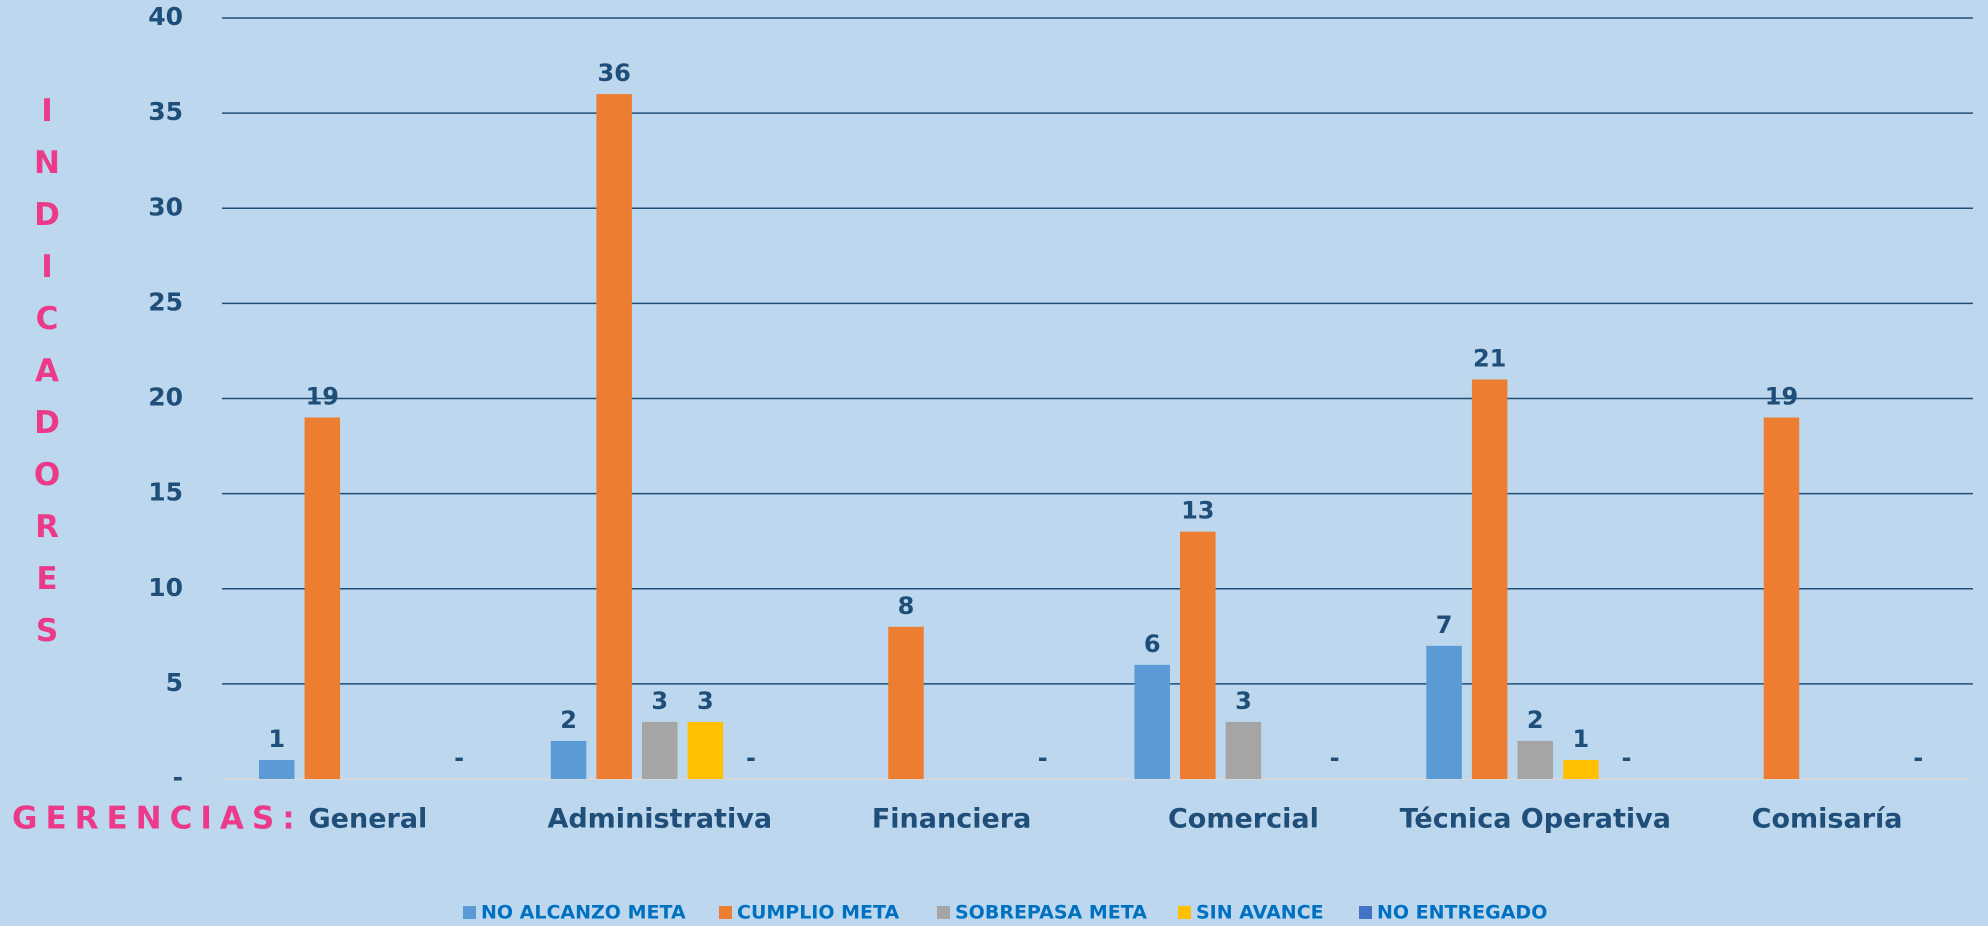 Image resolution: width=1988 pixels, height=926 pixels. Describe the element at coordinates (1827, 819) in the screenshot. I see `x-tick-label: Comisaría` at that location.